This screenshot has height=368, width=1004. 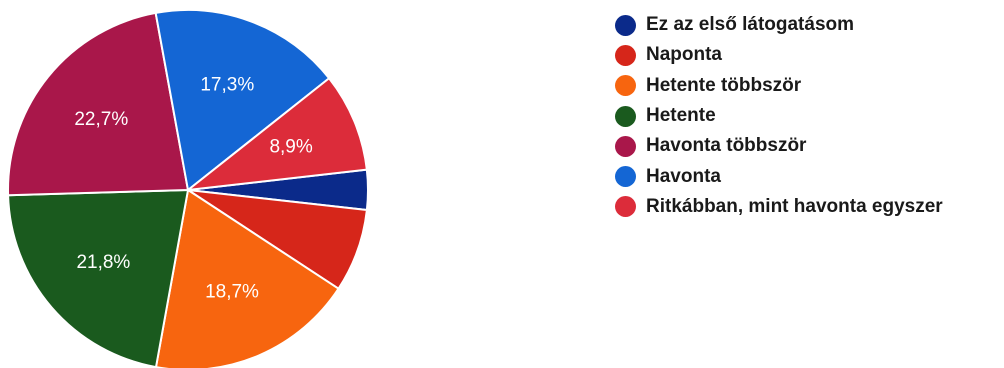 What do you see at coordinates (227, 85) in the screenshot?
I see `slice-value-label: 17,3%` at bounding box center [227, 85].